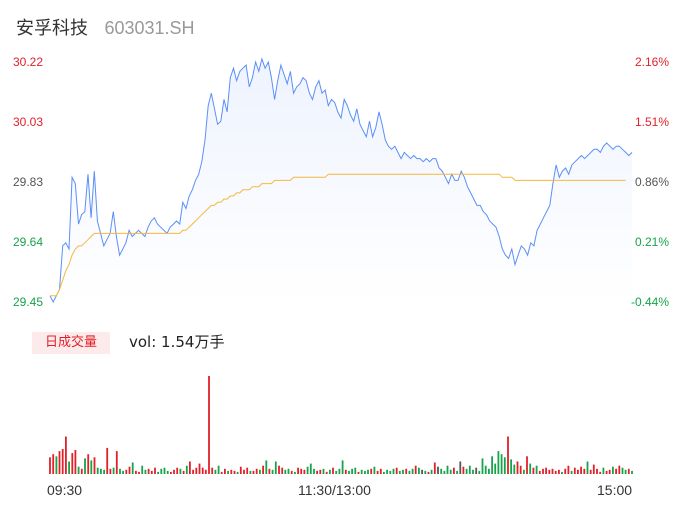  I want to click on x-tick-label: 11:30/13:00, so click(334, 490).